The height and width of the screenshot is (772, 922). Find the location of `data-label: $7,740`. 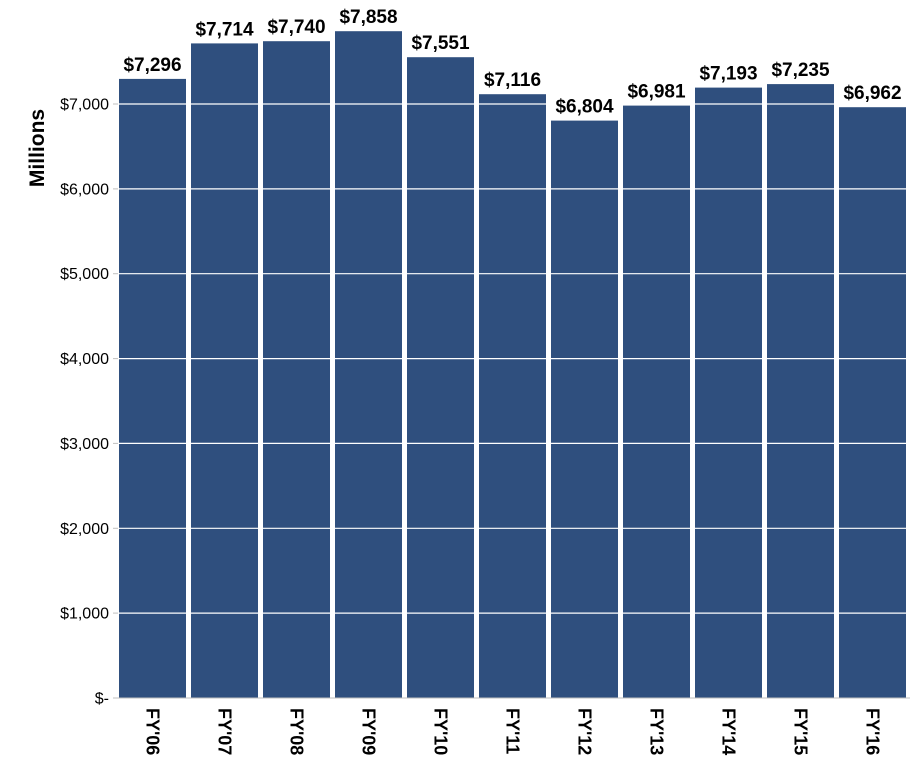

data-label: $7,740 is located at coordinates (296, 27).